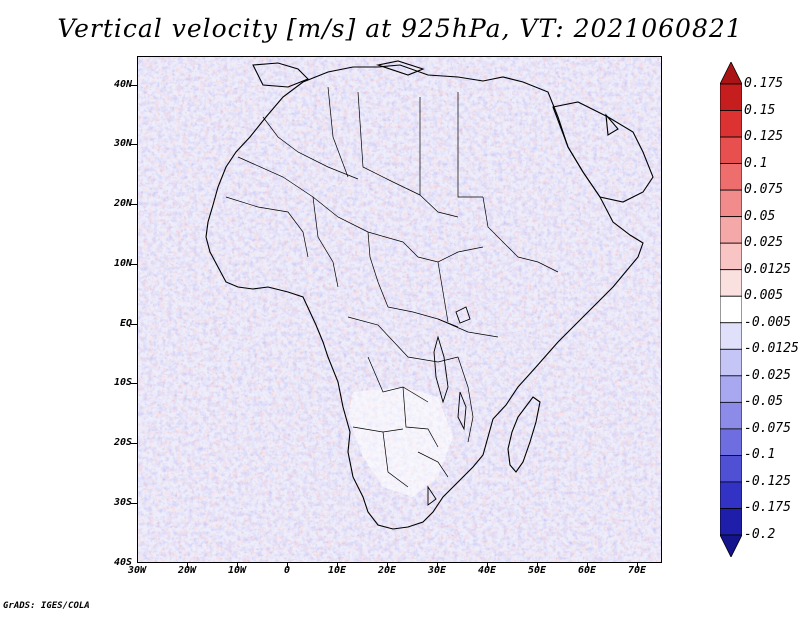 This screenshot has height=618, width=800. I want to click on colorbar-label: 0.175, so click(764, 83).